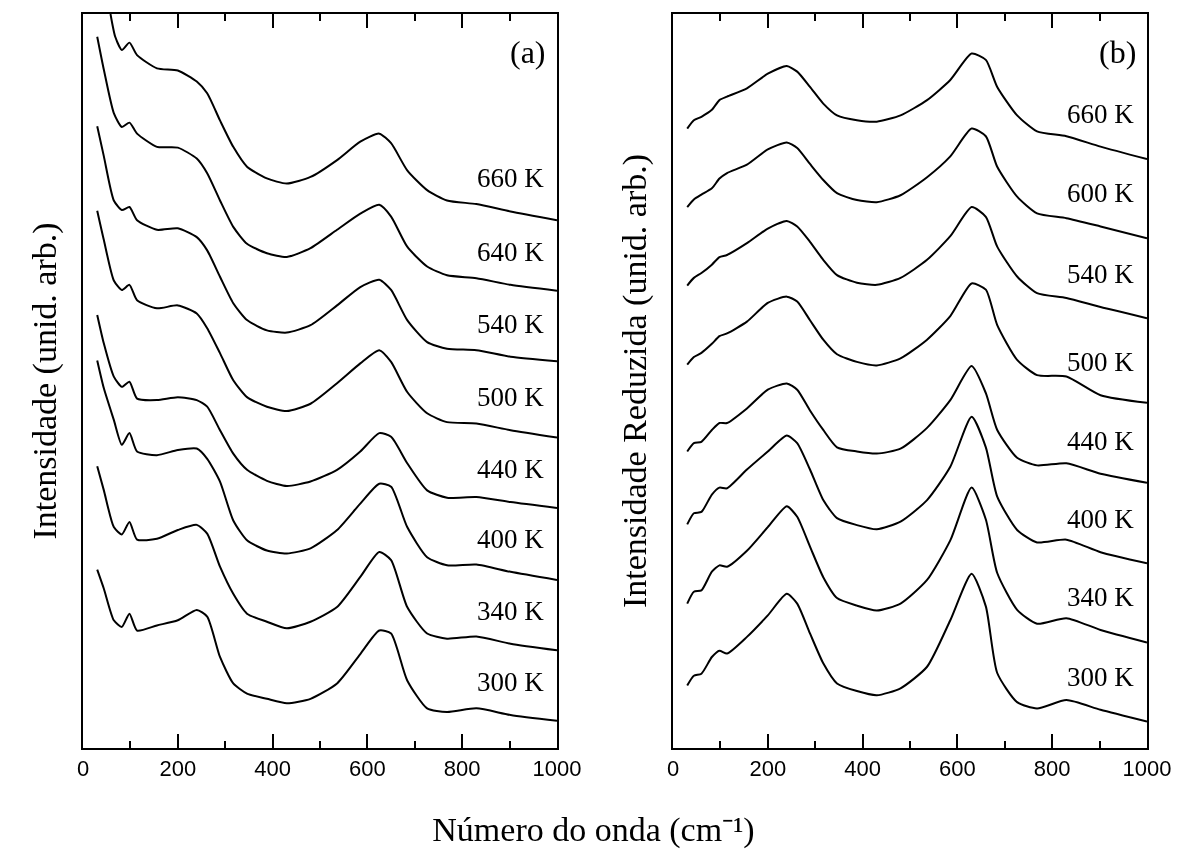 The height and width of the screenshot is (868, 1187). I want to click on annotation: (b), so click(1118, 52).